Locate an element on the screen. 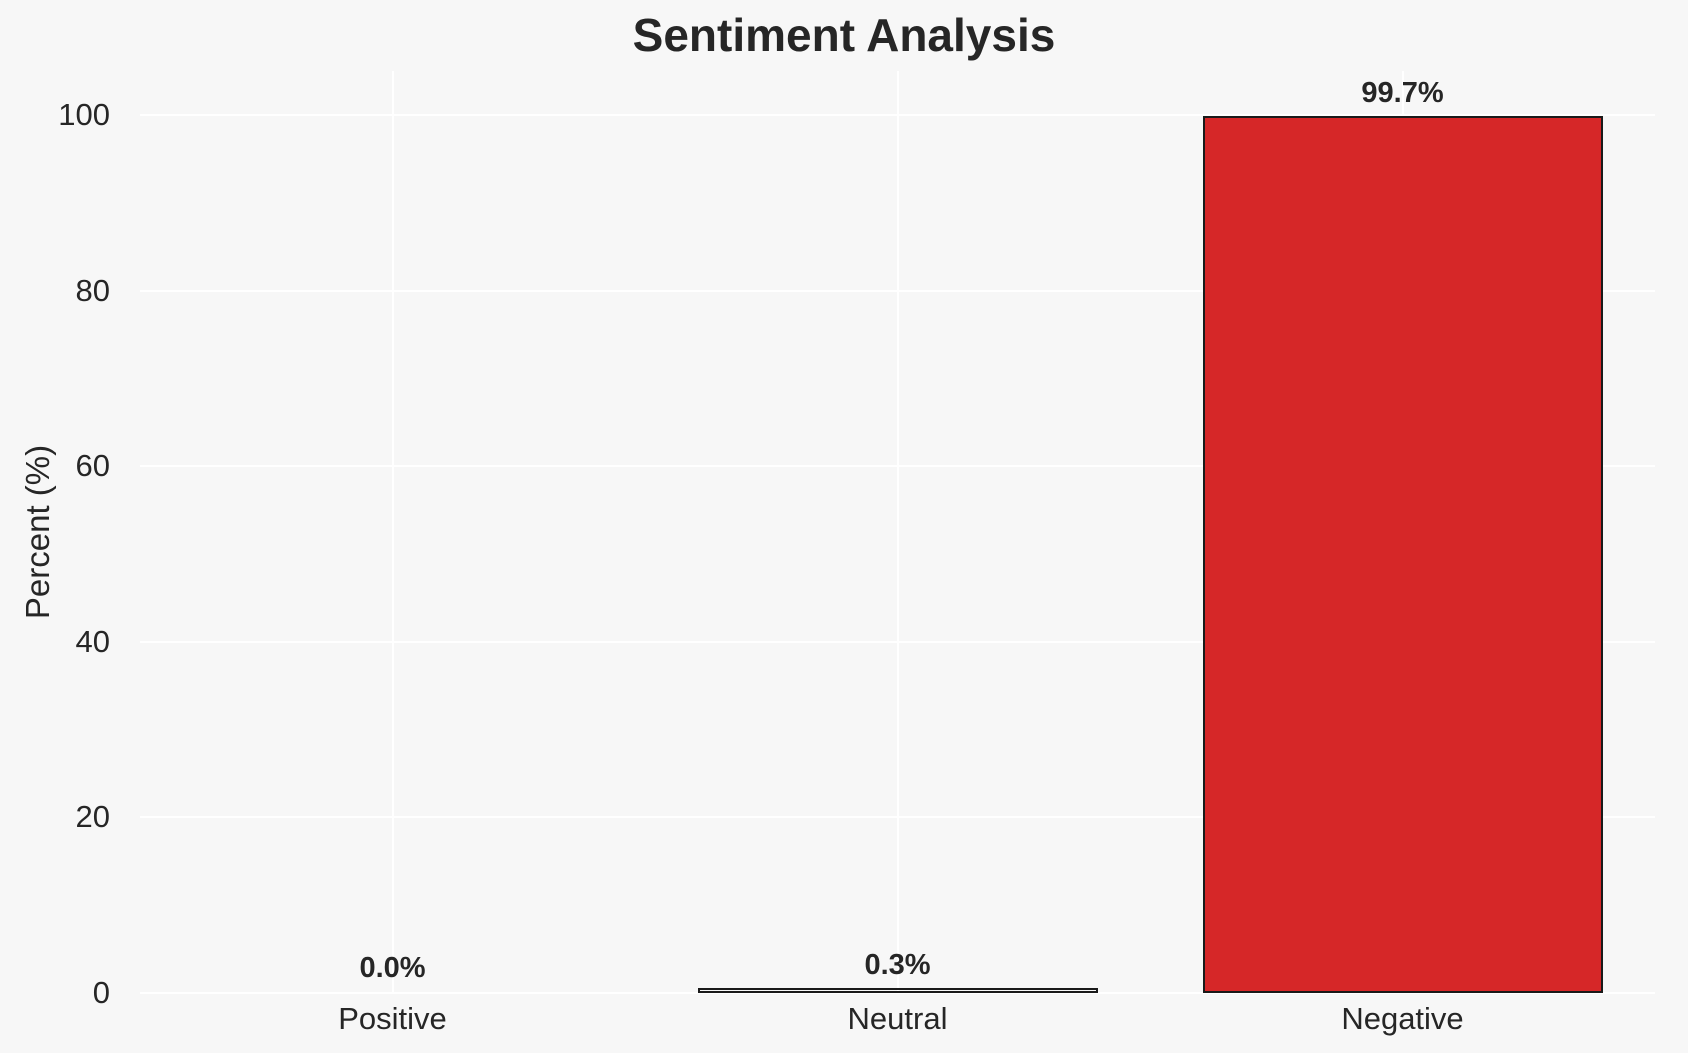  gridline-horizontal is located at coordinates (897, 993).